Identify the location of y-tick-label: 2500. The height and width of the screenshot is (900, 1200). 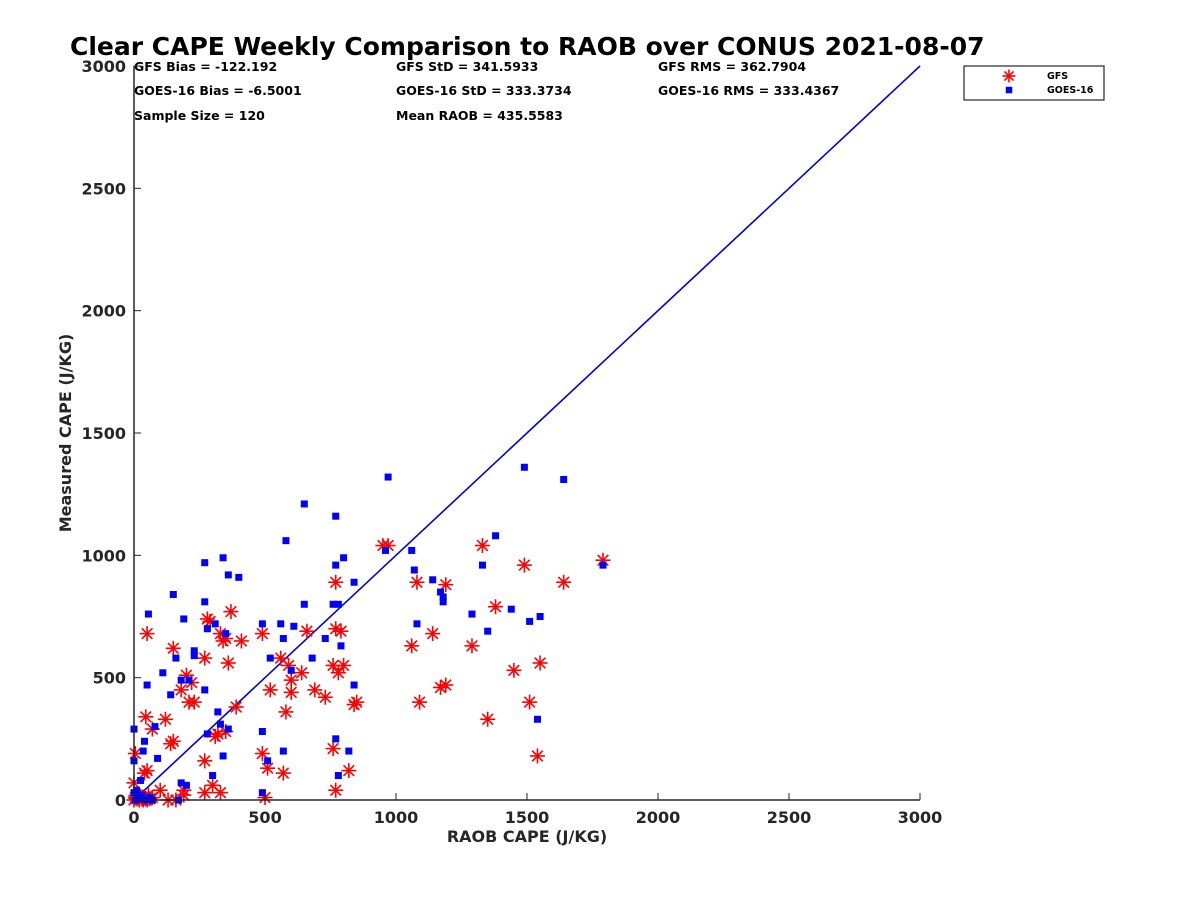
(103, 188).